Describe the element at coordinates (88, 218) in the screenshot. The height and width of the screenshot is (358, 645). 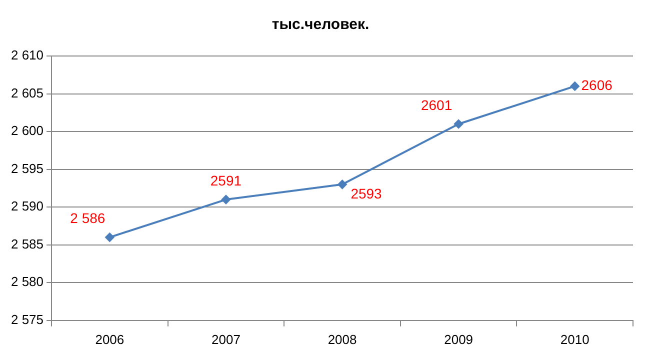
I see `data-label: 2 586` at that location.